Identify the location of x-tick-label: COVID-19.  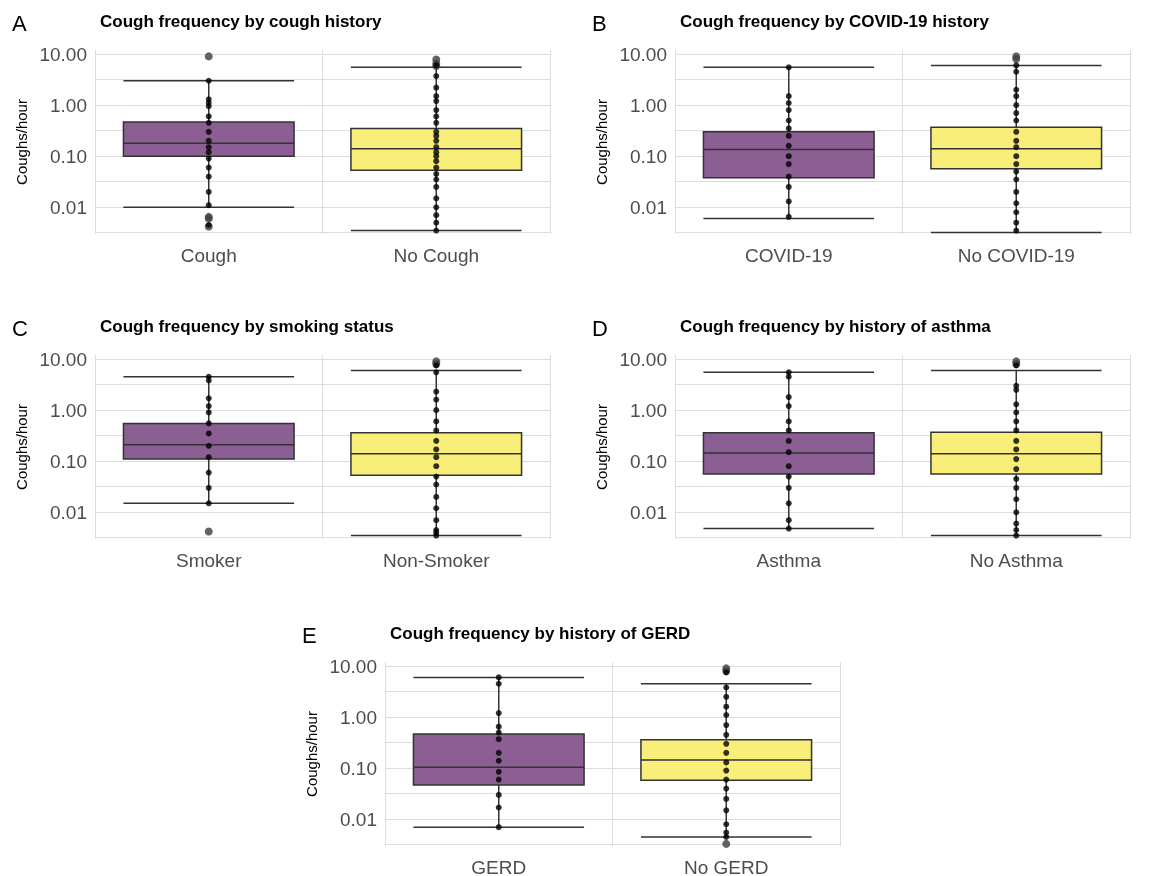
(788, 255).